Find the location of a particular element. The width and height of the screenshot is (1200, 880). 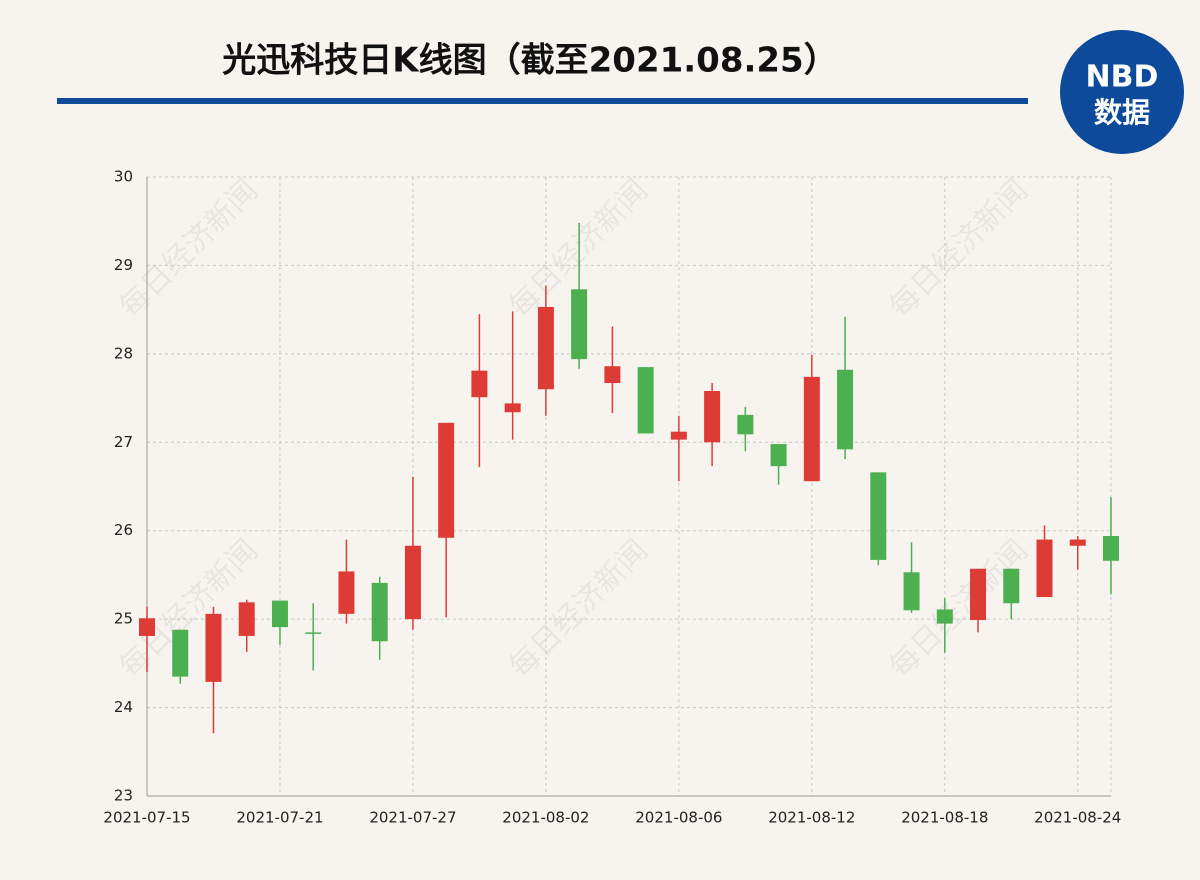

x-tick-label: 2021-08-18 is located at coordinates (944, 818).